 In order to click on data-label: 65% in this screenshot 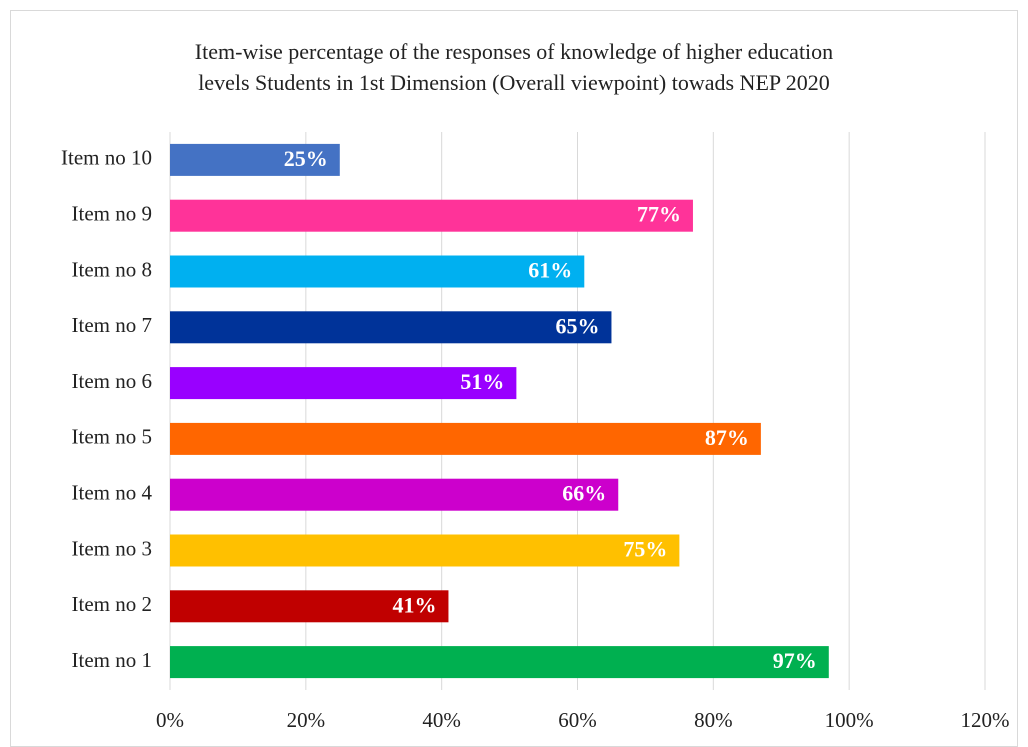, I will do `click(577, 325)`.